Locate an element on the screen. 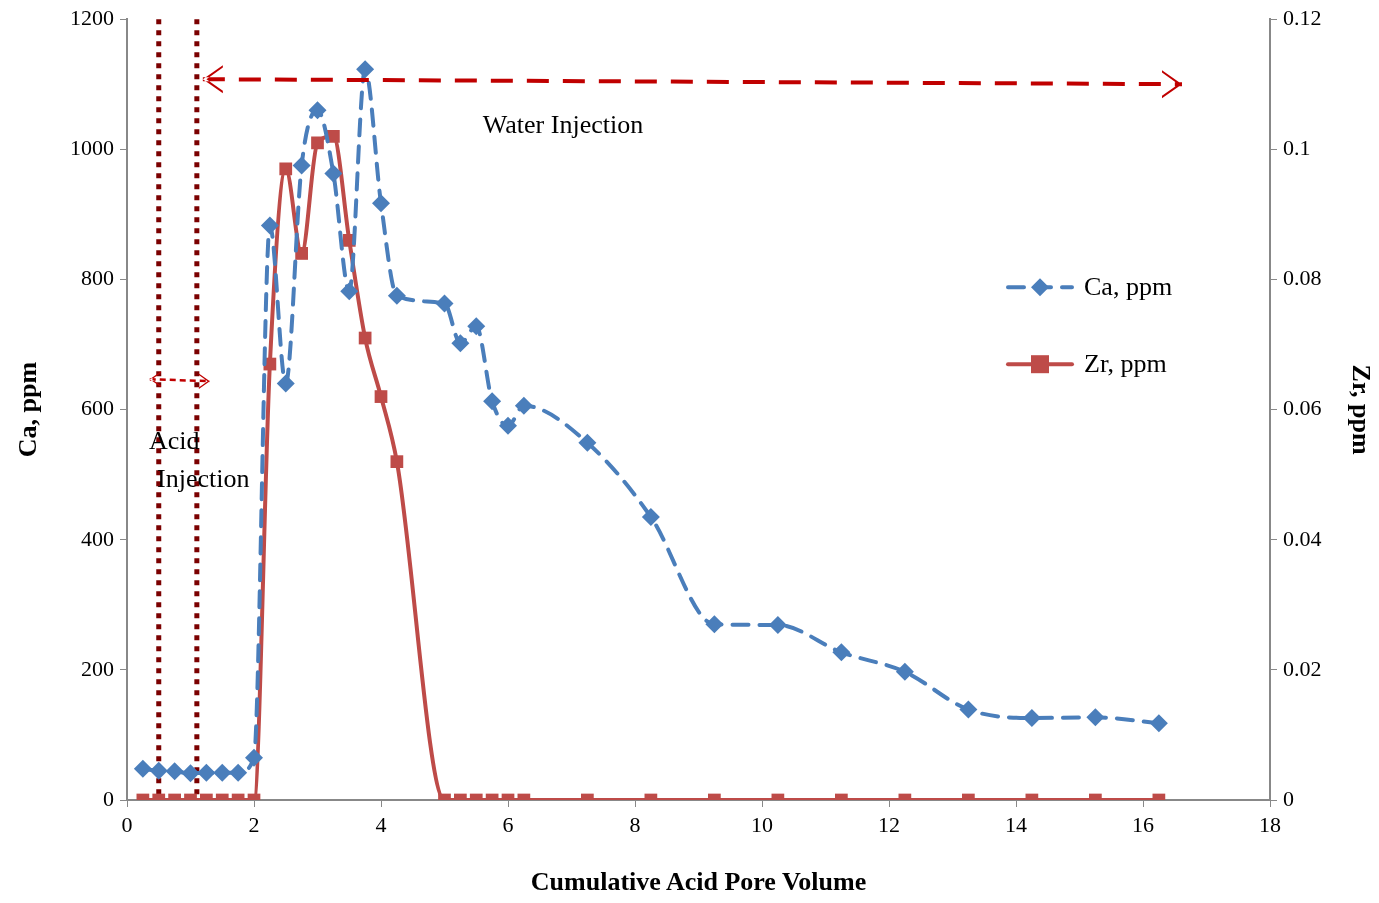  x-tick-label: 18 is located at coordinates (1270, 824).